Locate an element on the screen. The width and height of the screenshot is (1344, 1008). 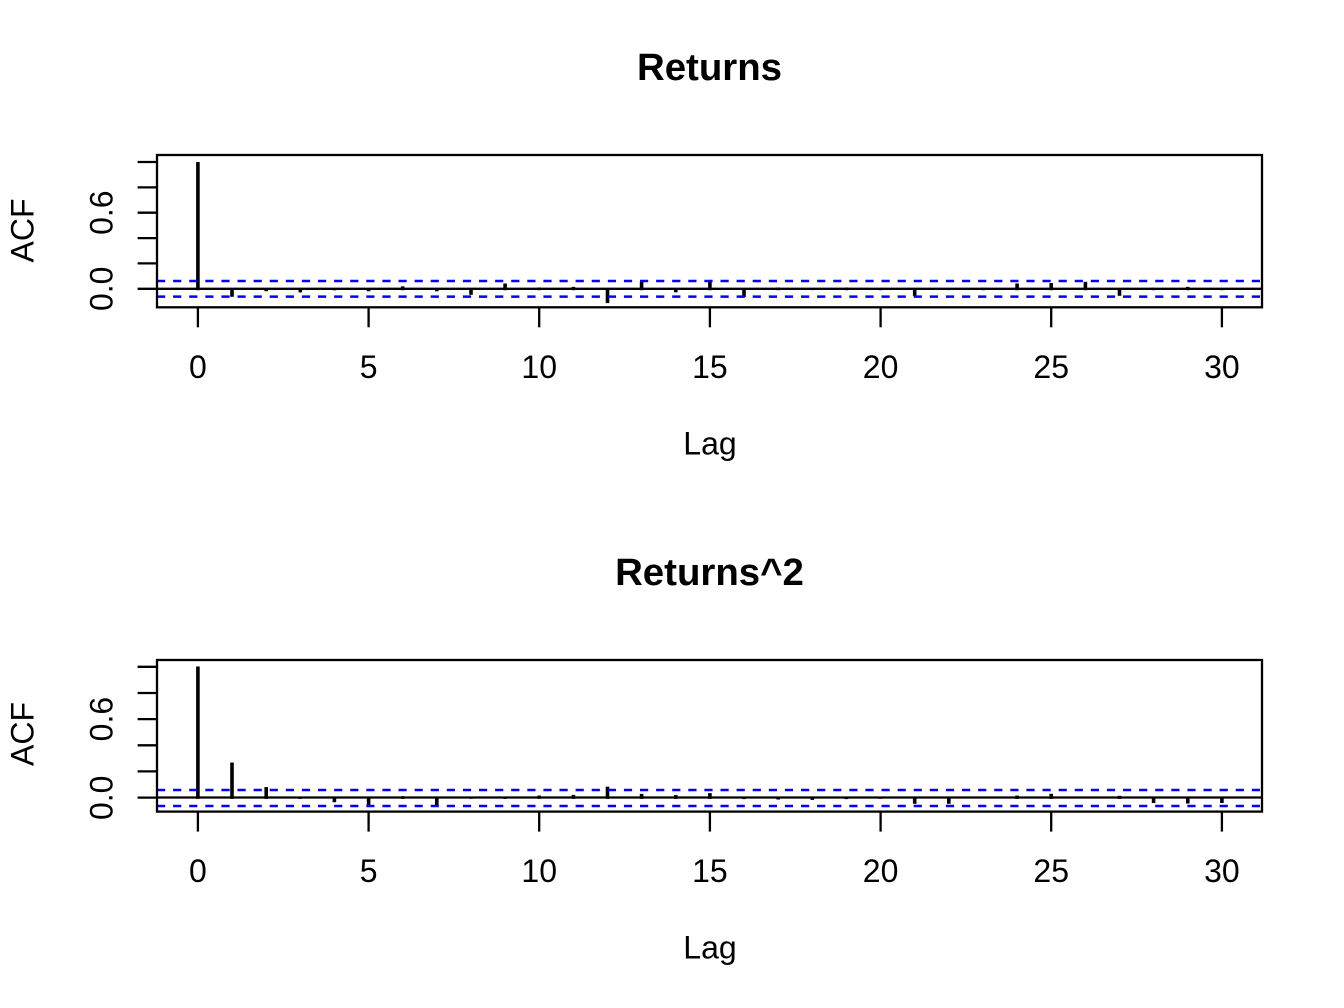
svg-text: Returns^2 is located at coordinates (709, 572).